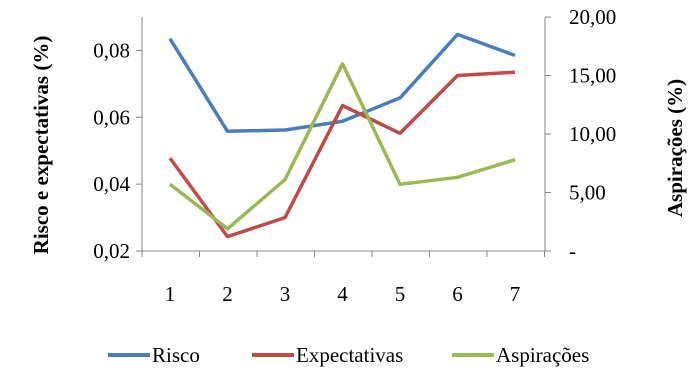  What do you see at coordinates (342, 83) in the screenshot?
I see `series-line-risco` at bounding box center [342, 83].